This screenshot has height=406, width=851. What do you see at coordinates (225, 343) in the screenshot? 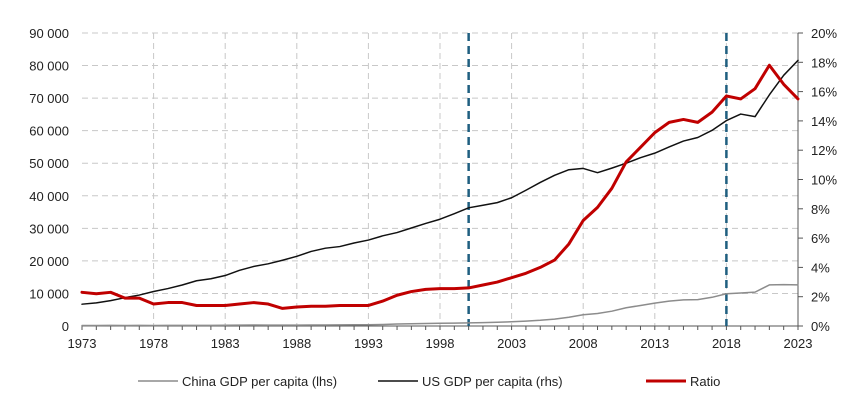
I see `x-tick-label: 1983` at bounding box center [225, 343].